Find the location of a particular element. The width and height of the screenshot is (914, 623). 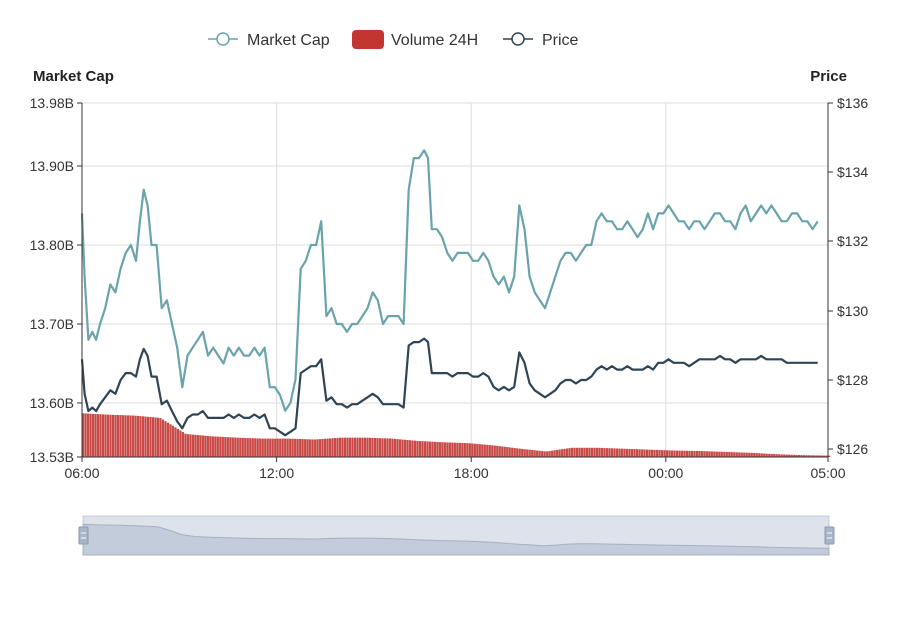

right-tick-label: $136 is located at coordinates (852, 103).